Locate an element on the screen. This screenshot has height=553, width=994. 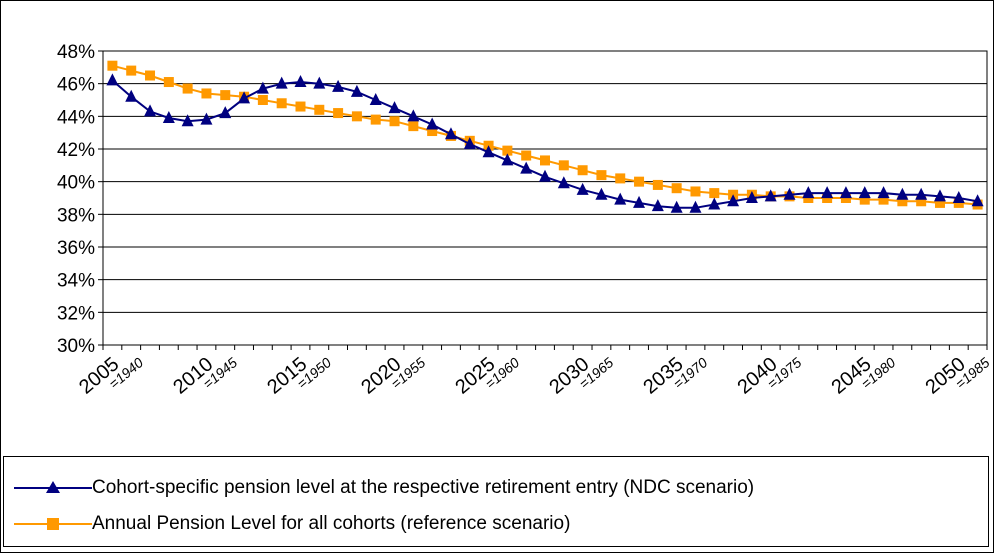
y-tick-label: 42% is located at coordinates (76, 150).